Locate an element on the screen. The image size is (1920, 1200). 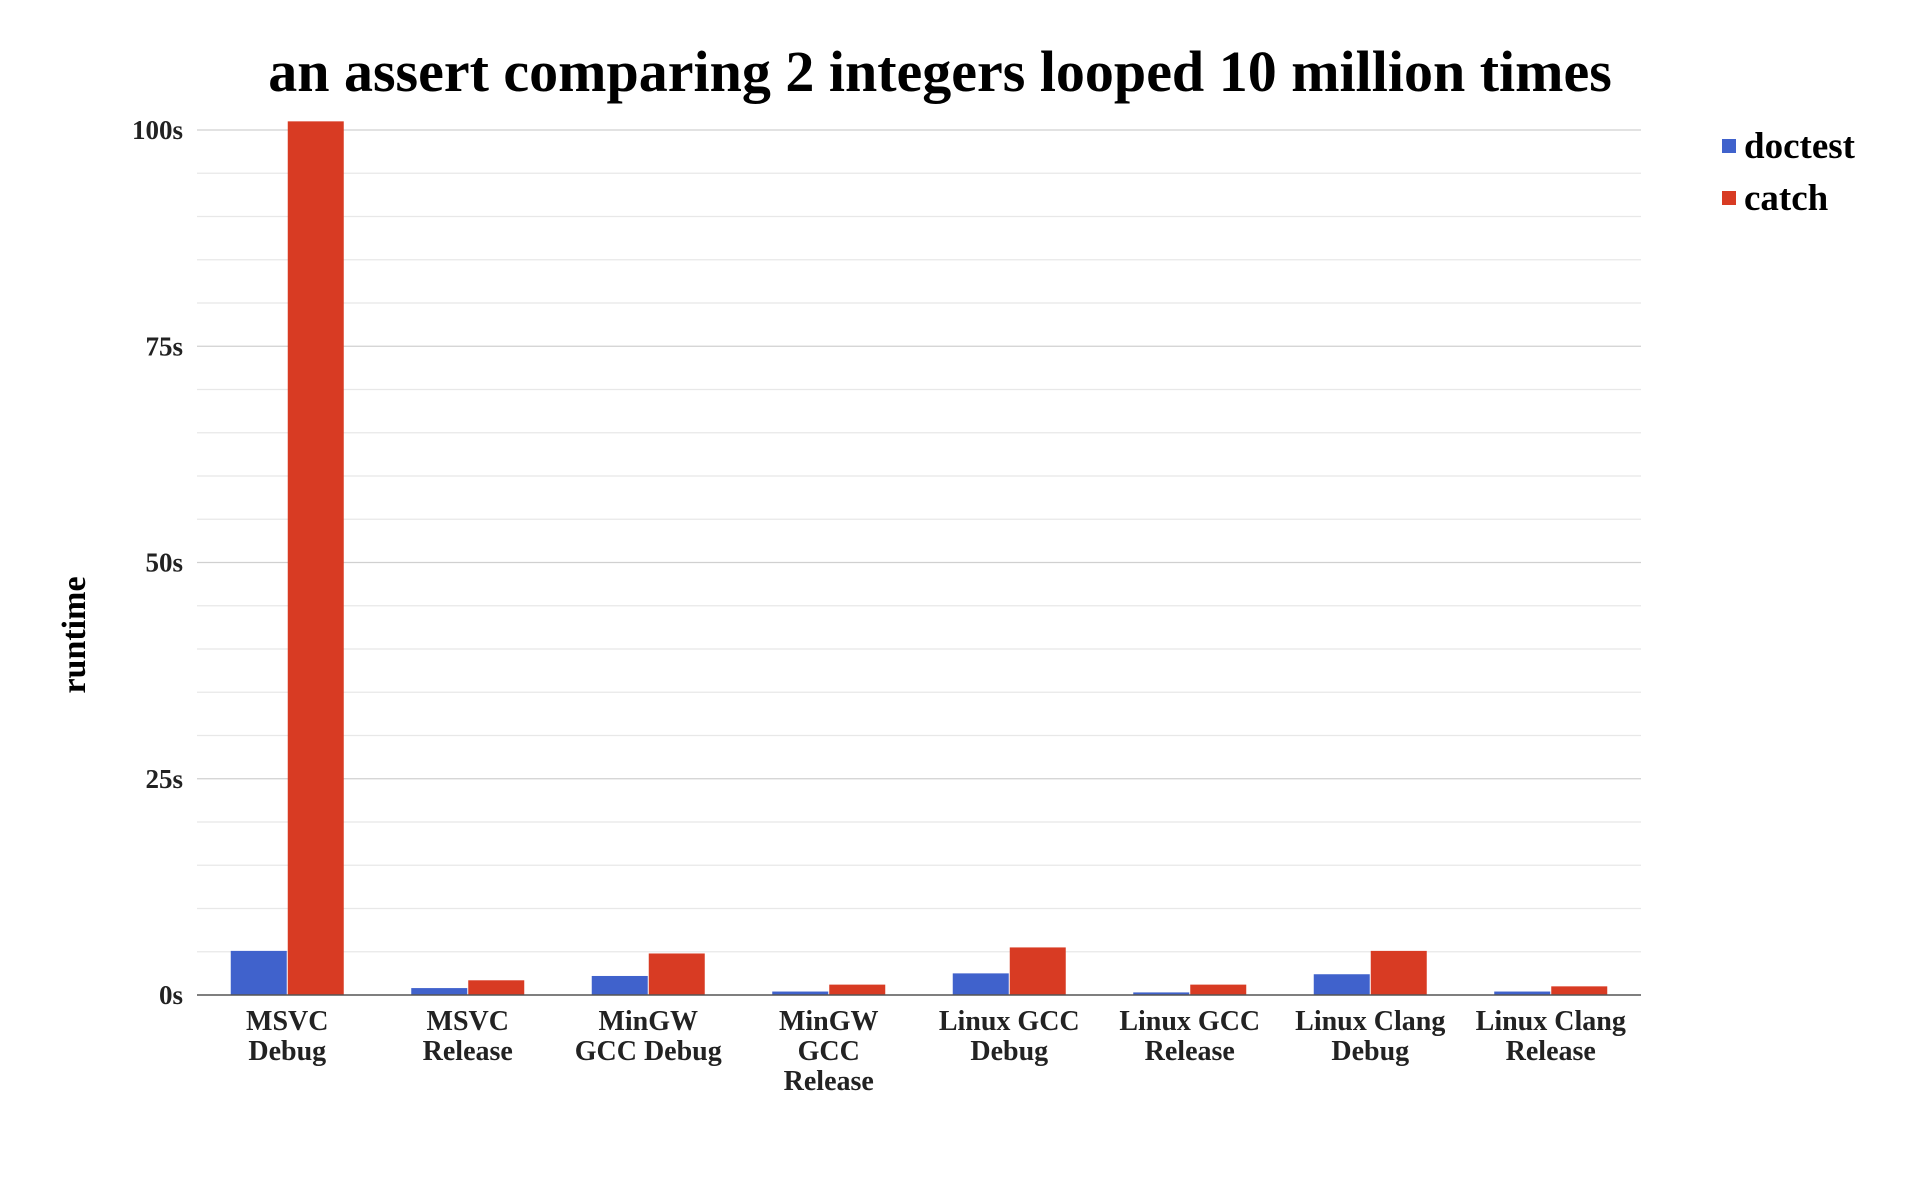
x-category-label: GCC Debug is located at coordinates (648, 1051).